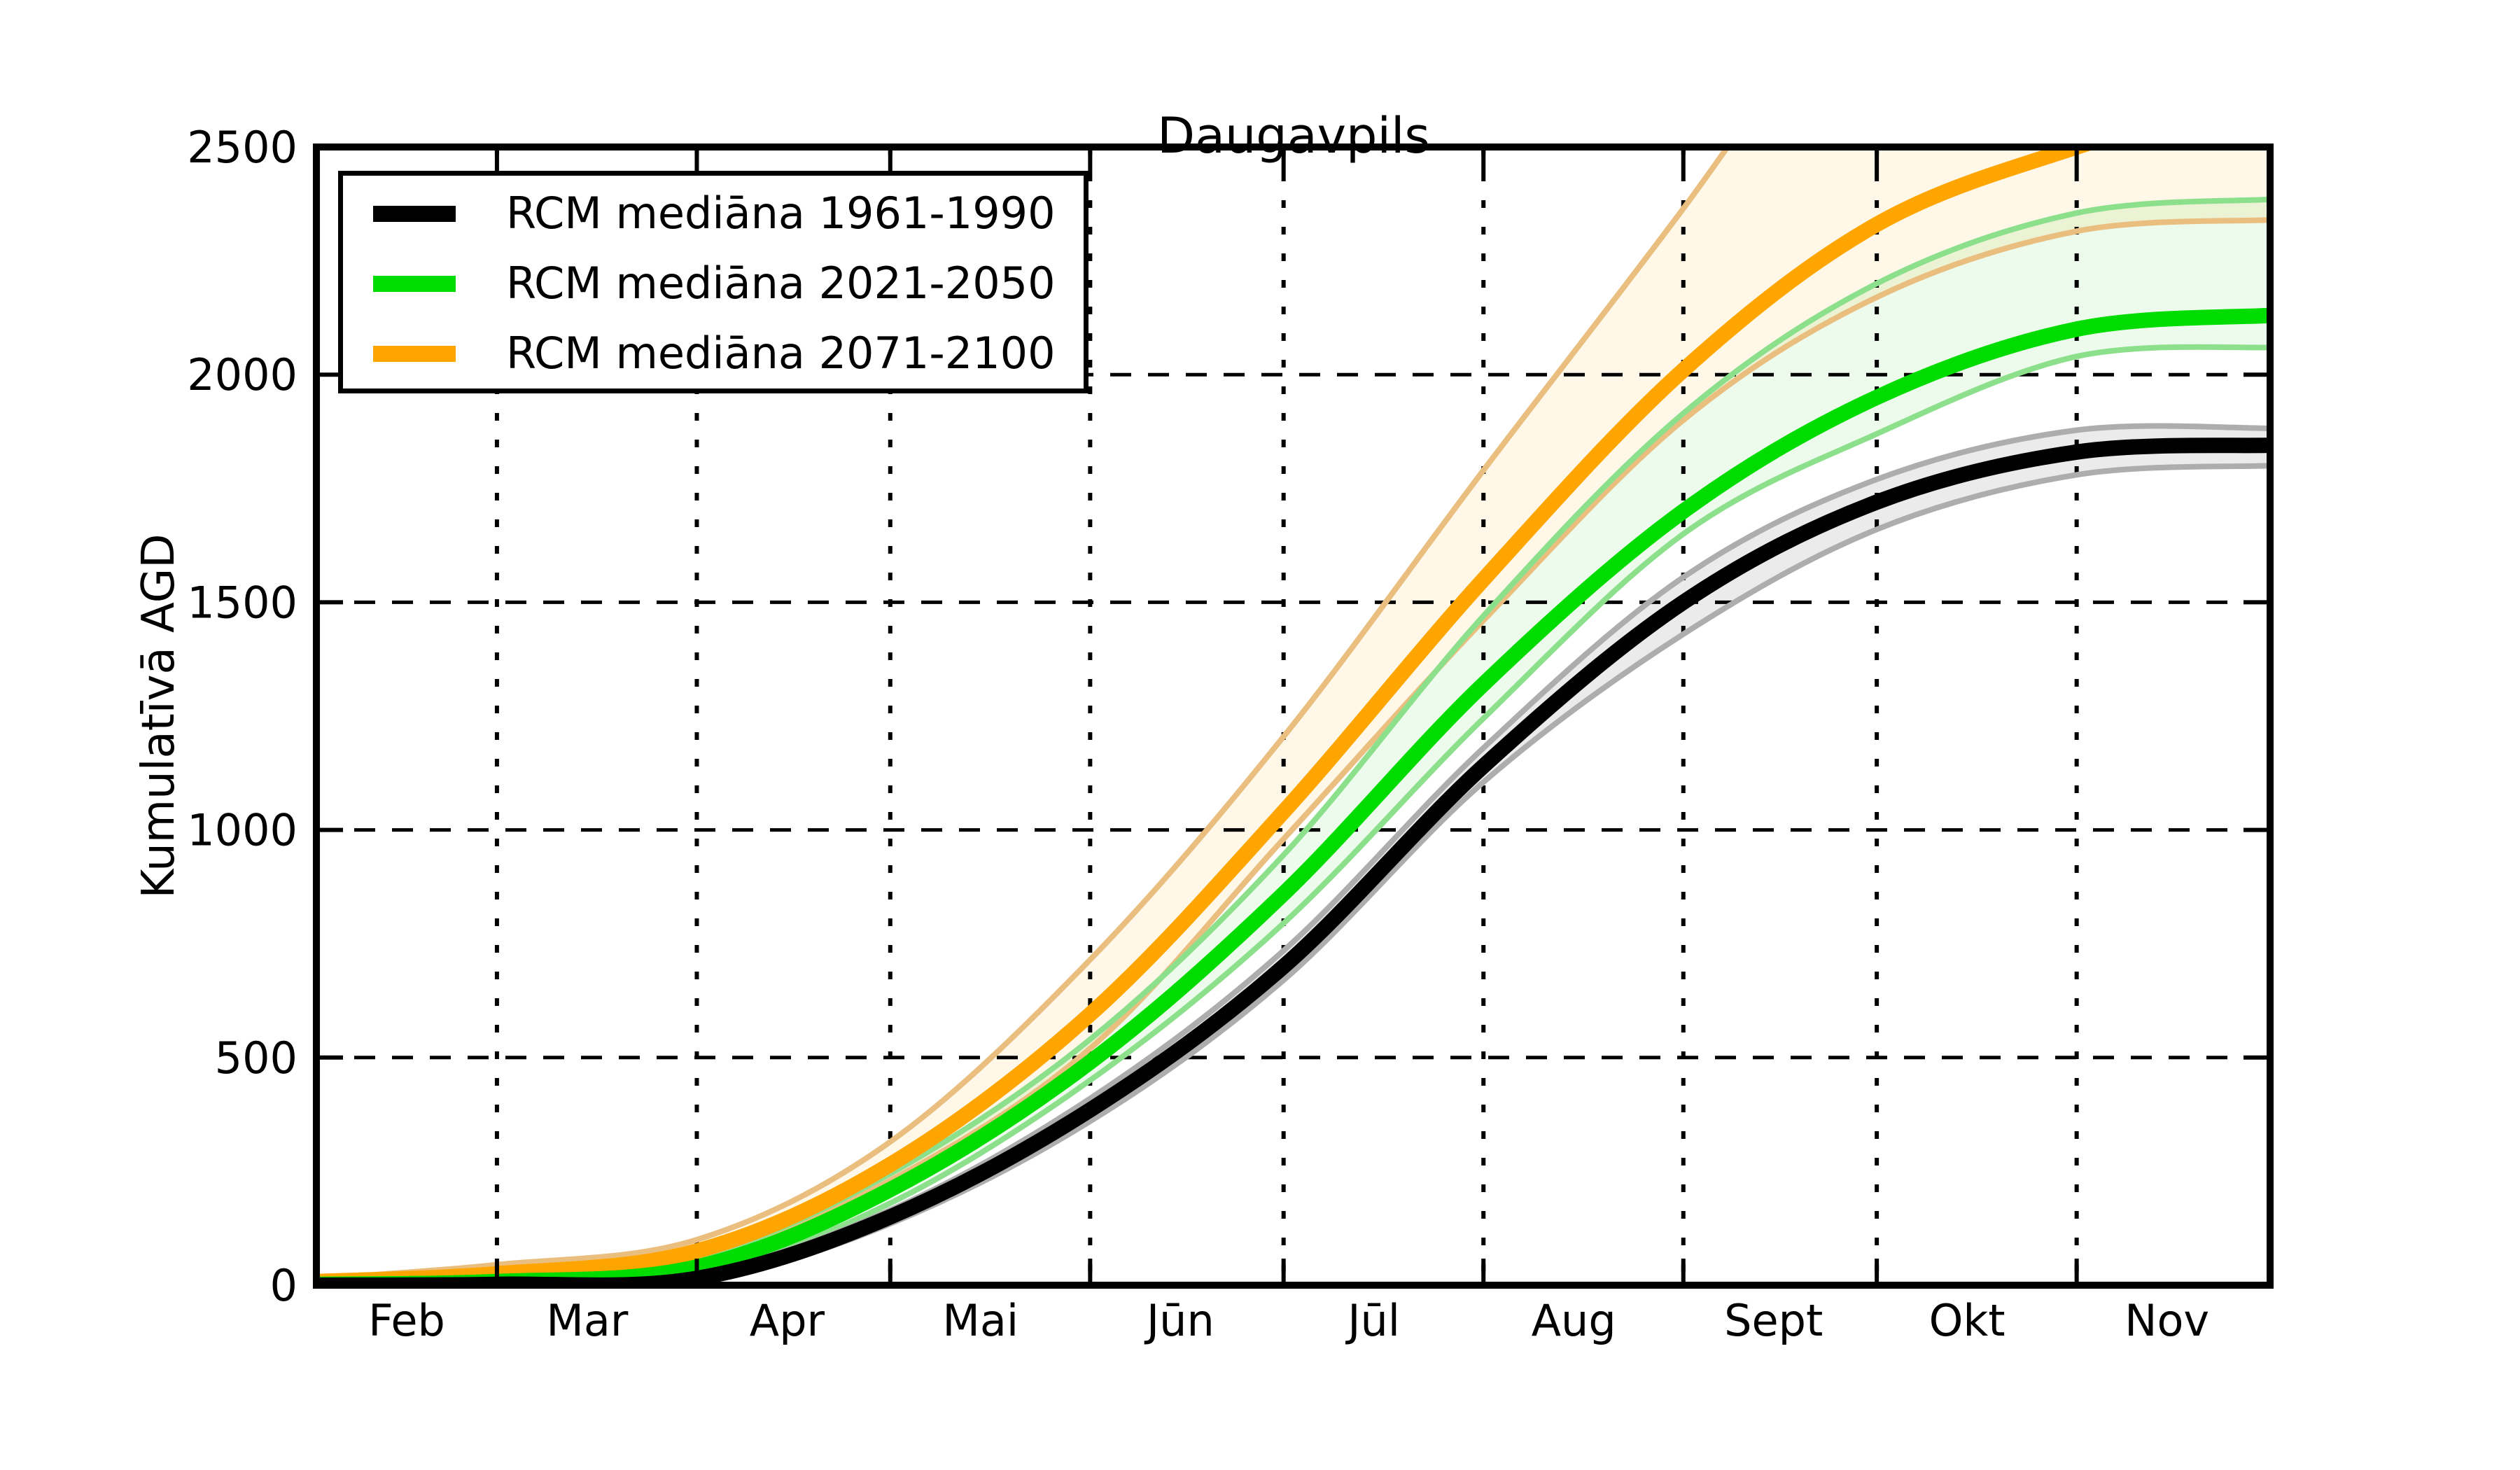 The width and height of the screenshot is (2520, 1470). I want to click on legend-item: RCM mediāna 2071-2100, so click(713, 353).